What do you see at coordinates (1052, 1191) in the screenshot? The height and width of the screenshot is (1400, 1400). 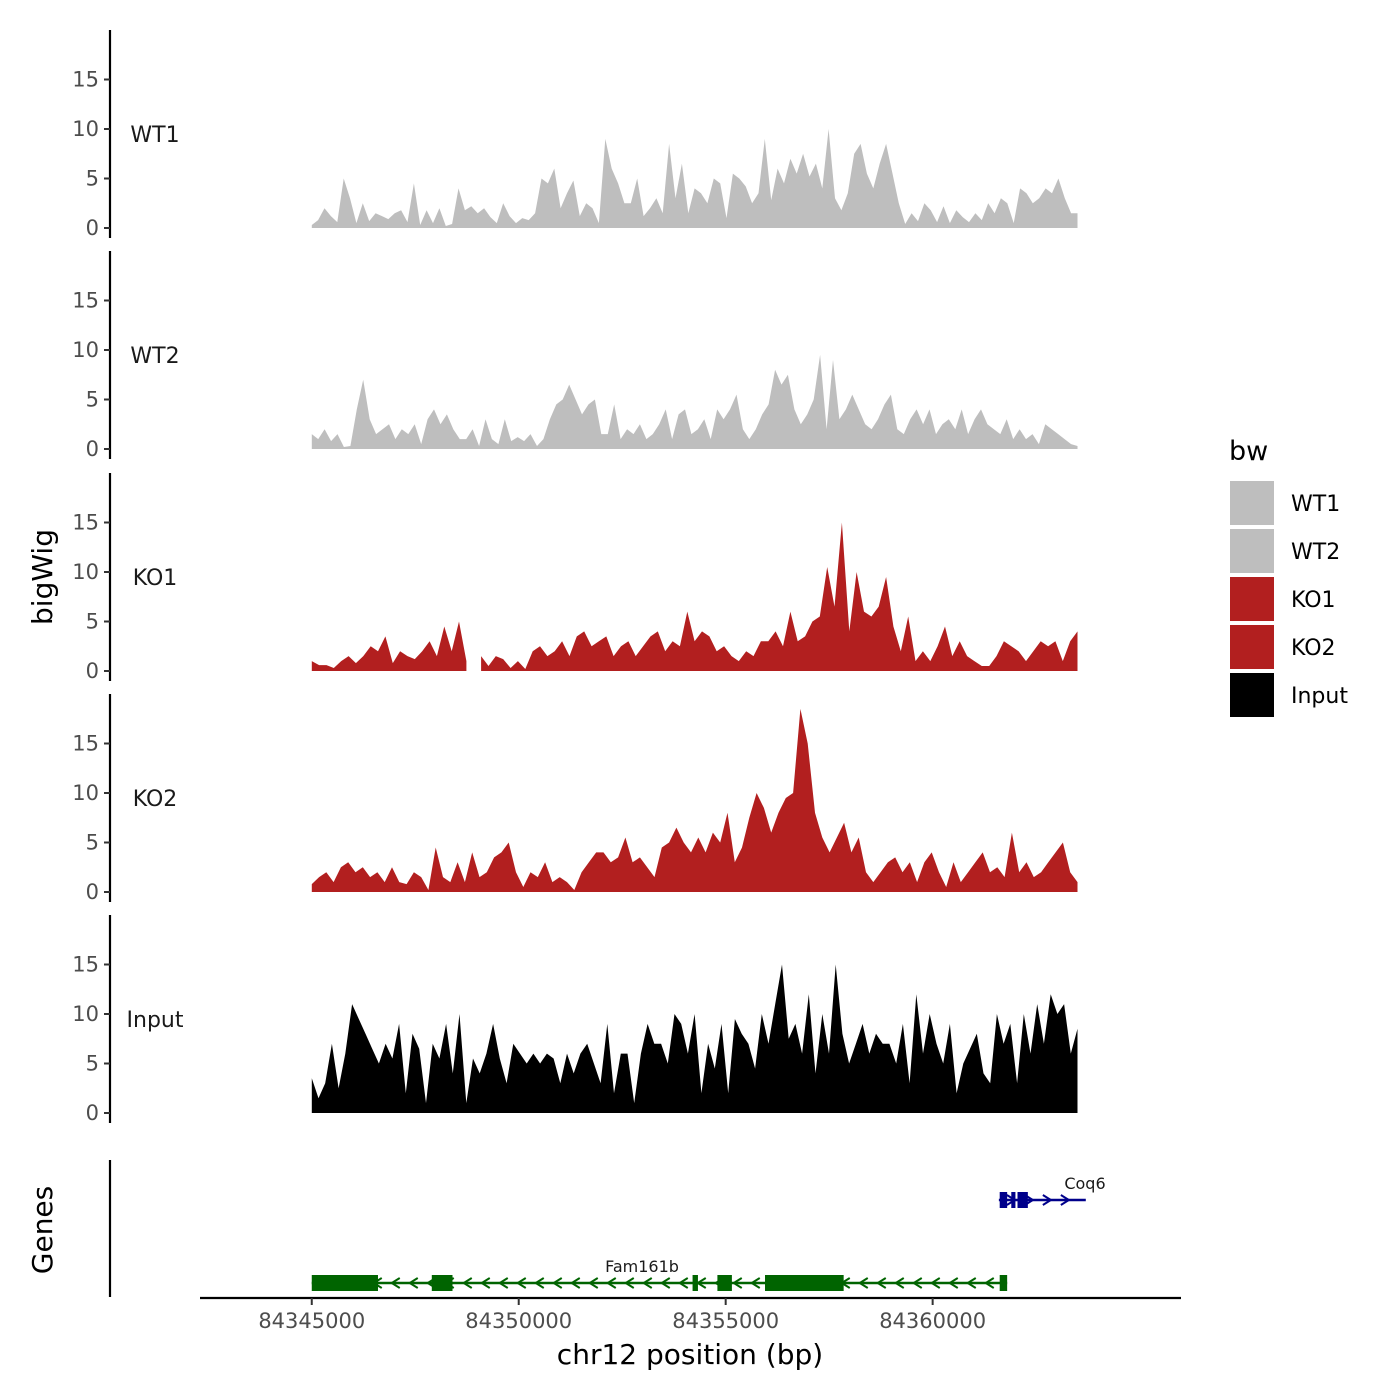 I see `gene-coq6: Coq6` at bounding box center [1052, 1191].